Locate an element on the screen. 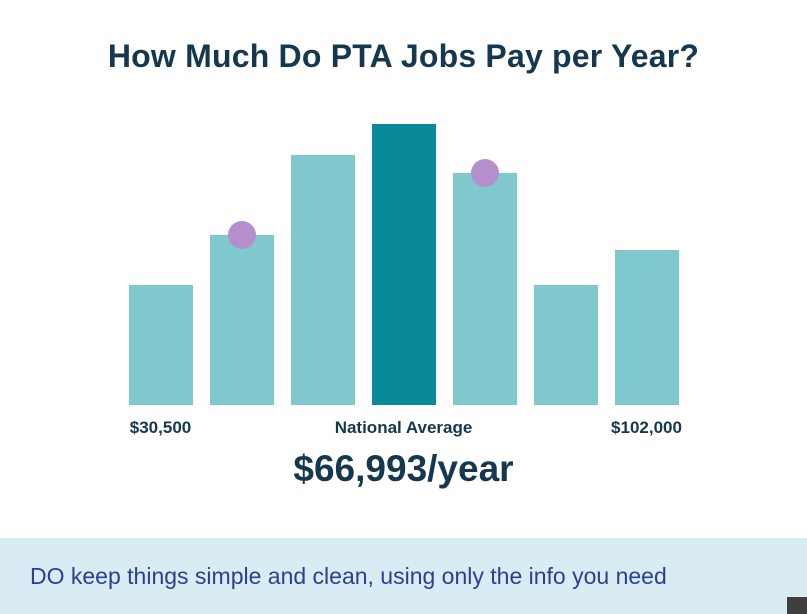 Image resolution: width=807 pixels, height=614 pixels. corner-artifact is located at coordinates (797, 605).